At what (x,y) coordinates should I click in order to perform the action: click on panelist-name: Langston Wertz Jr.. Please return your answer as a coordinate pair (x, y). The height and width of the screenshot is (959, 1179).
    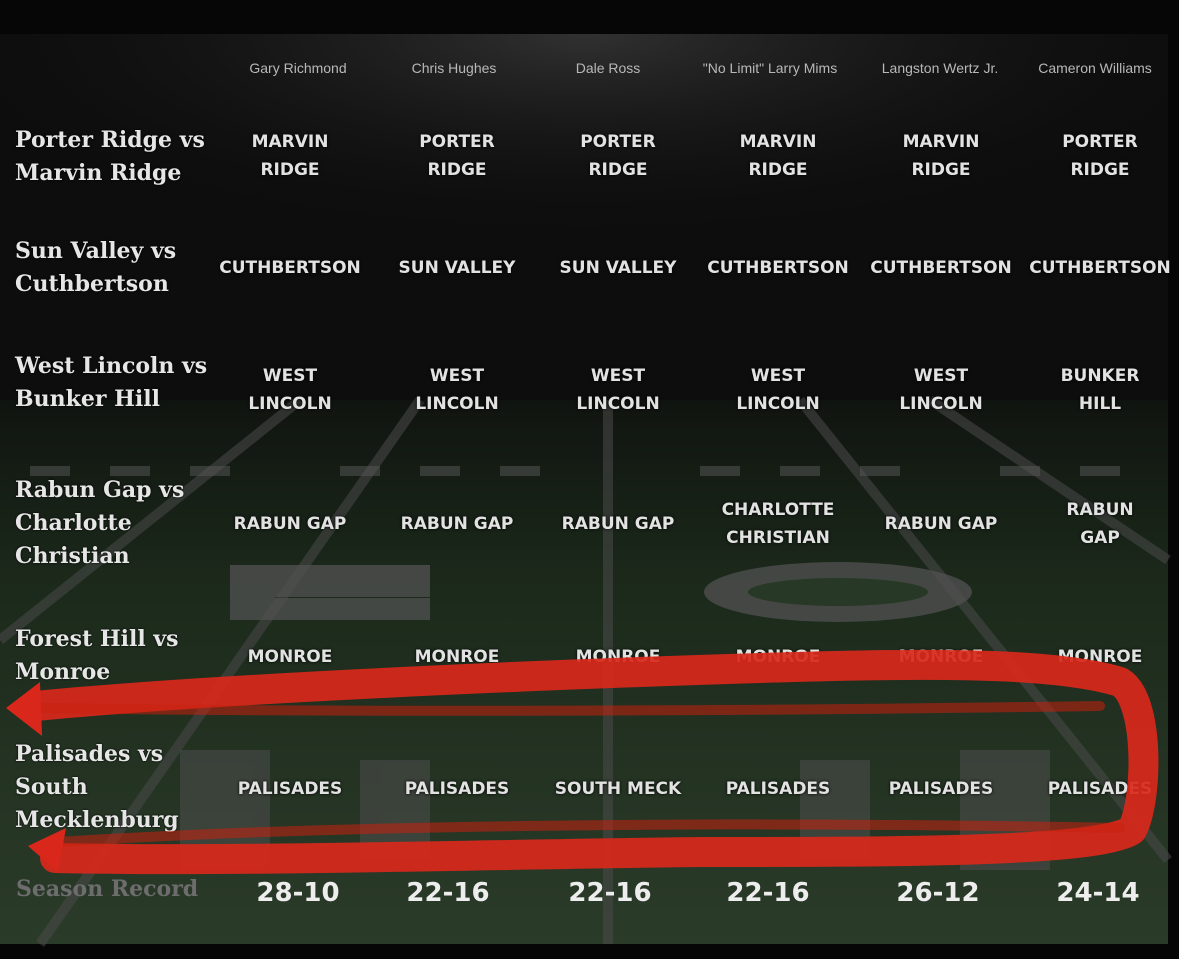
    Looking at the image, I should click on (940, 68).